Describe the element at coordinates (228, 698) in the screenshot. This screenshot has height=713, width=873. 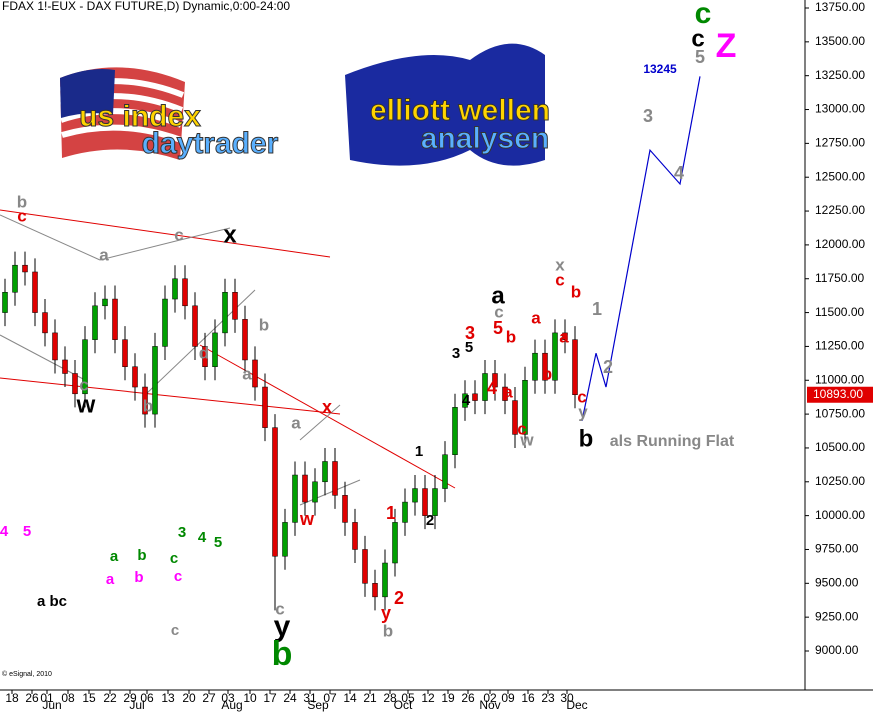
I see `x-tick-label: 03` at that location.